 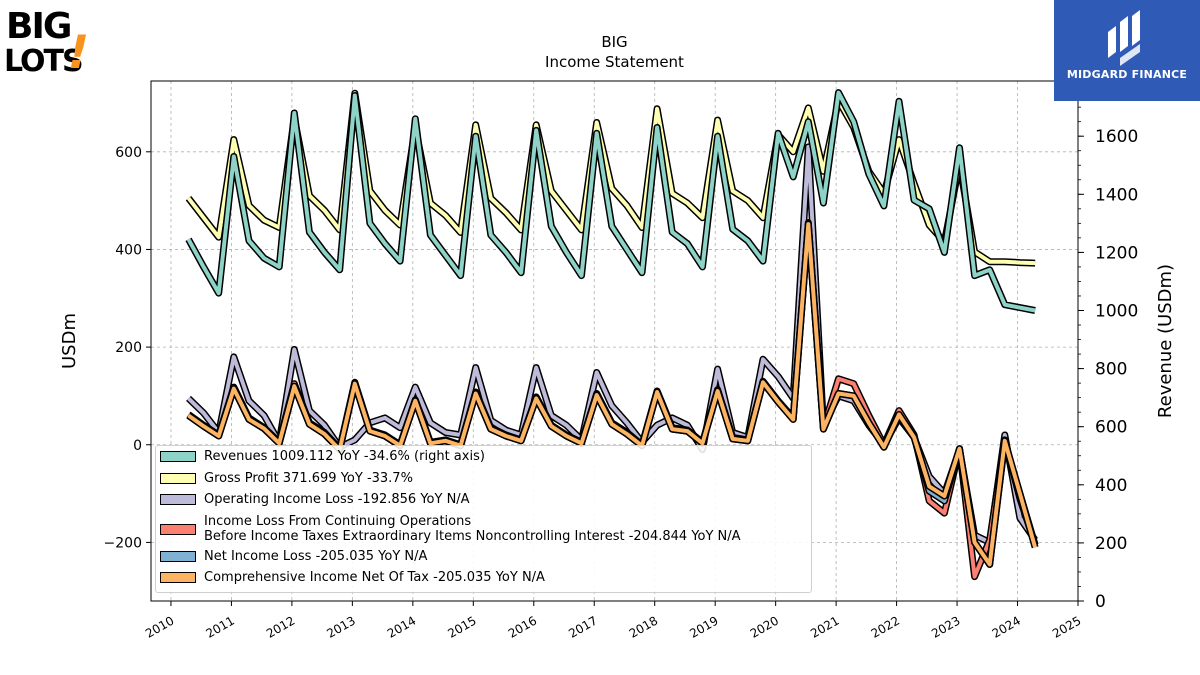 I want to click on x-tick-label: 2014, so click(x=401, y=626).